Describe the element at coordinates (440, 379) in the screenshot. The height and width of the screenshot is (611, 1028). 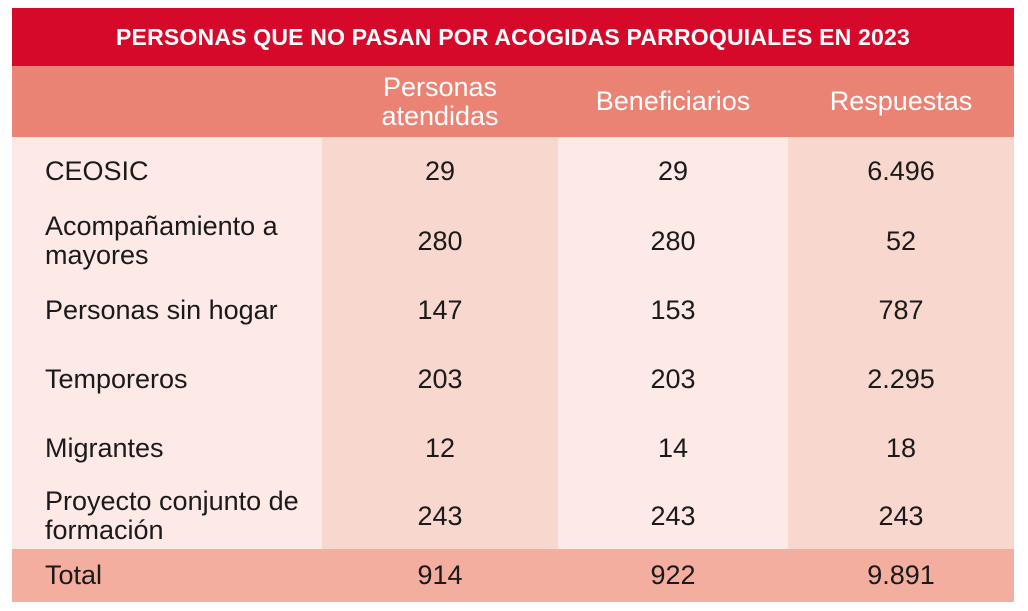
I see `cell-personas-atendidas: 203` at that location.